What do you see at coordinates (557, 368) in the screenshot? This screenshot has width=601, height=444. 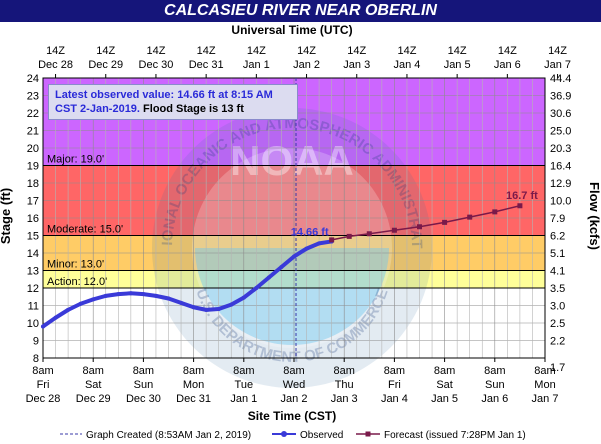 I see `y2-tick-label: 1.7` at bounding box center [557, 368].